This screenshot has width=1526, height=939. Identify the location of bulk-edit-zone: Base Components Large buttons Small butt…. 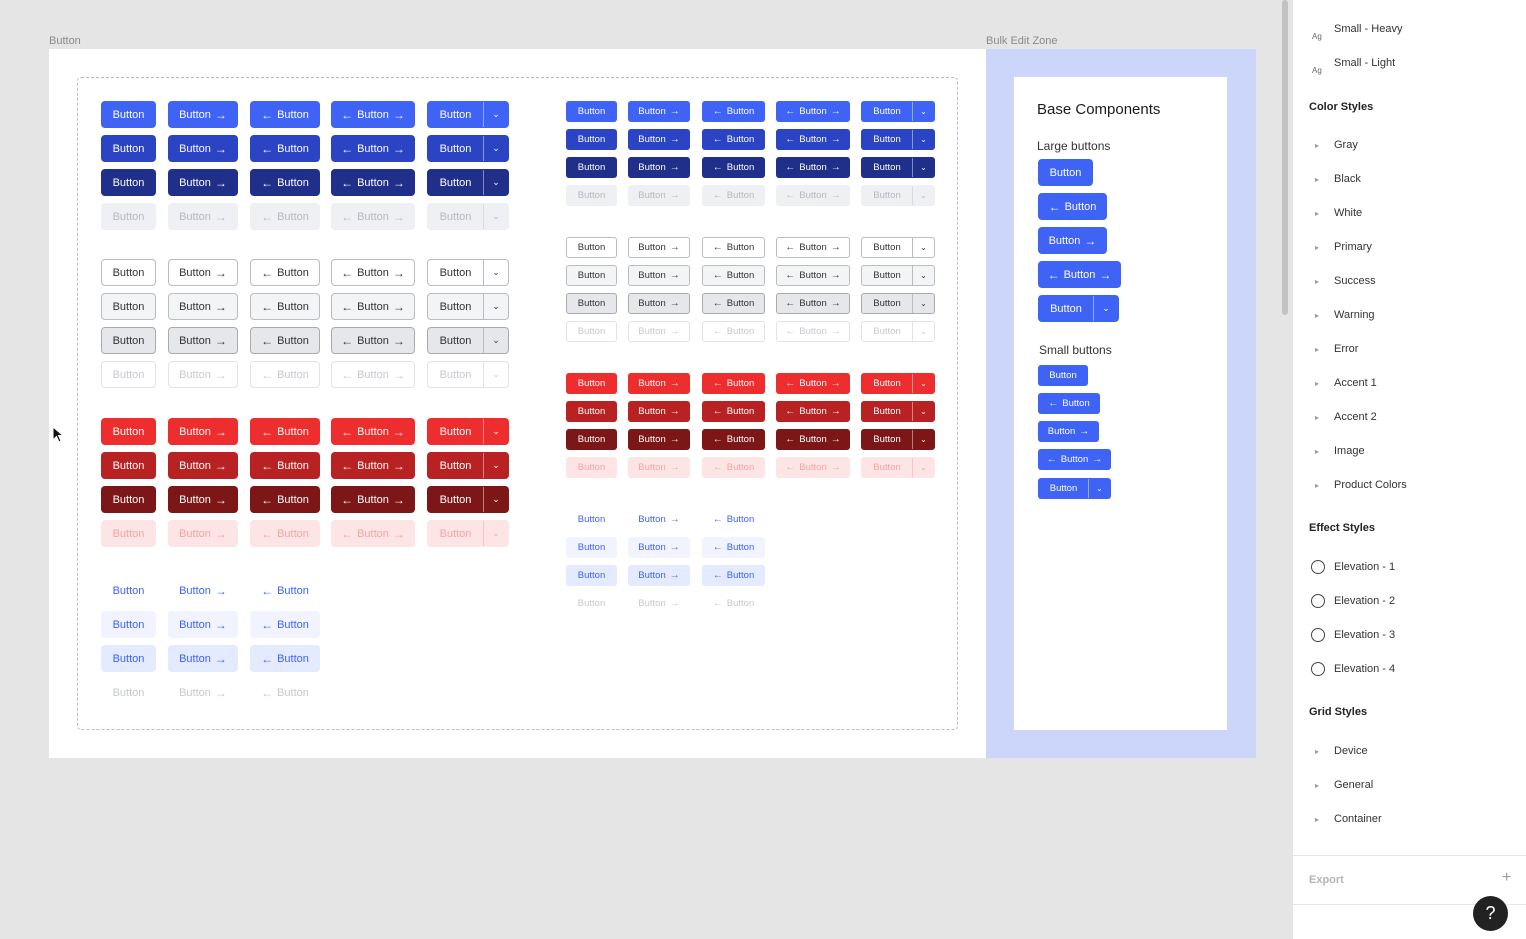
(1121, 403).